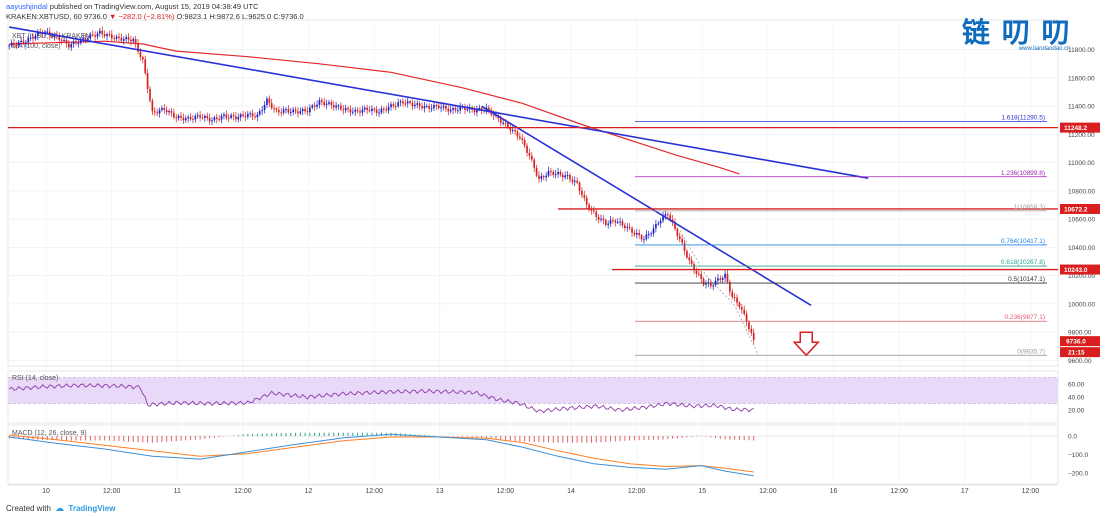 The height and width of the screenshot is (517, 1109). Describe the element at coordinates (36, 46) in the screenshot. I see `ma-label: MA (100, close)` at that location.